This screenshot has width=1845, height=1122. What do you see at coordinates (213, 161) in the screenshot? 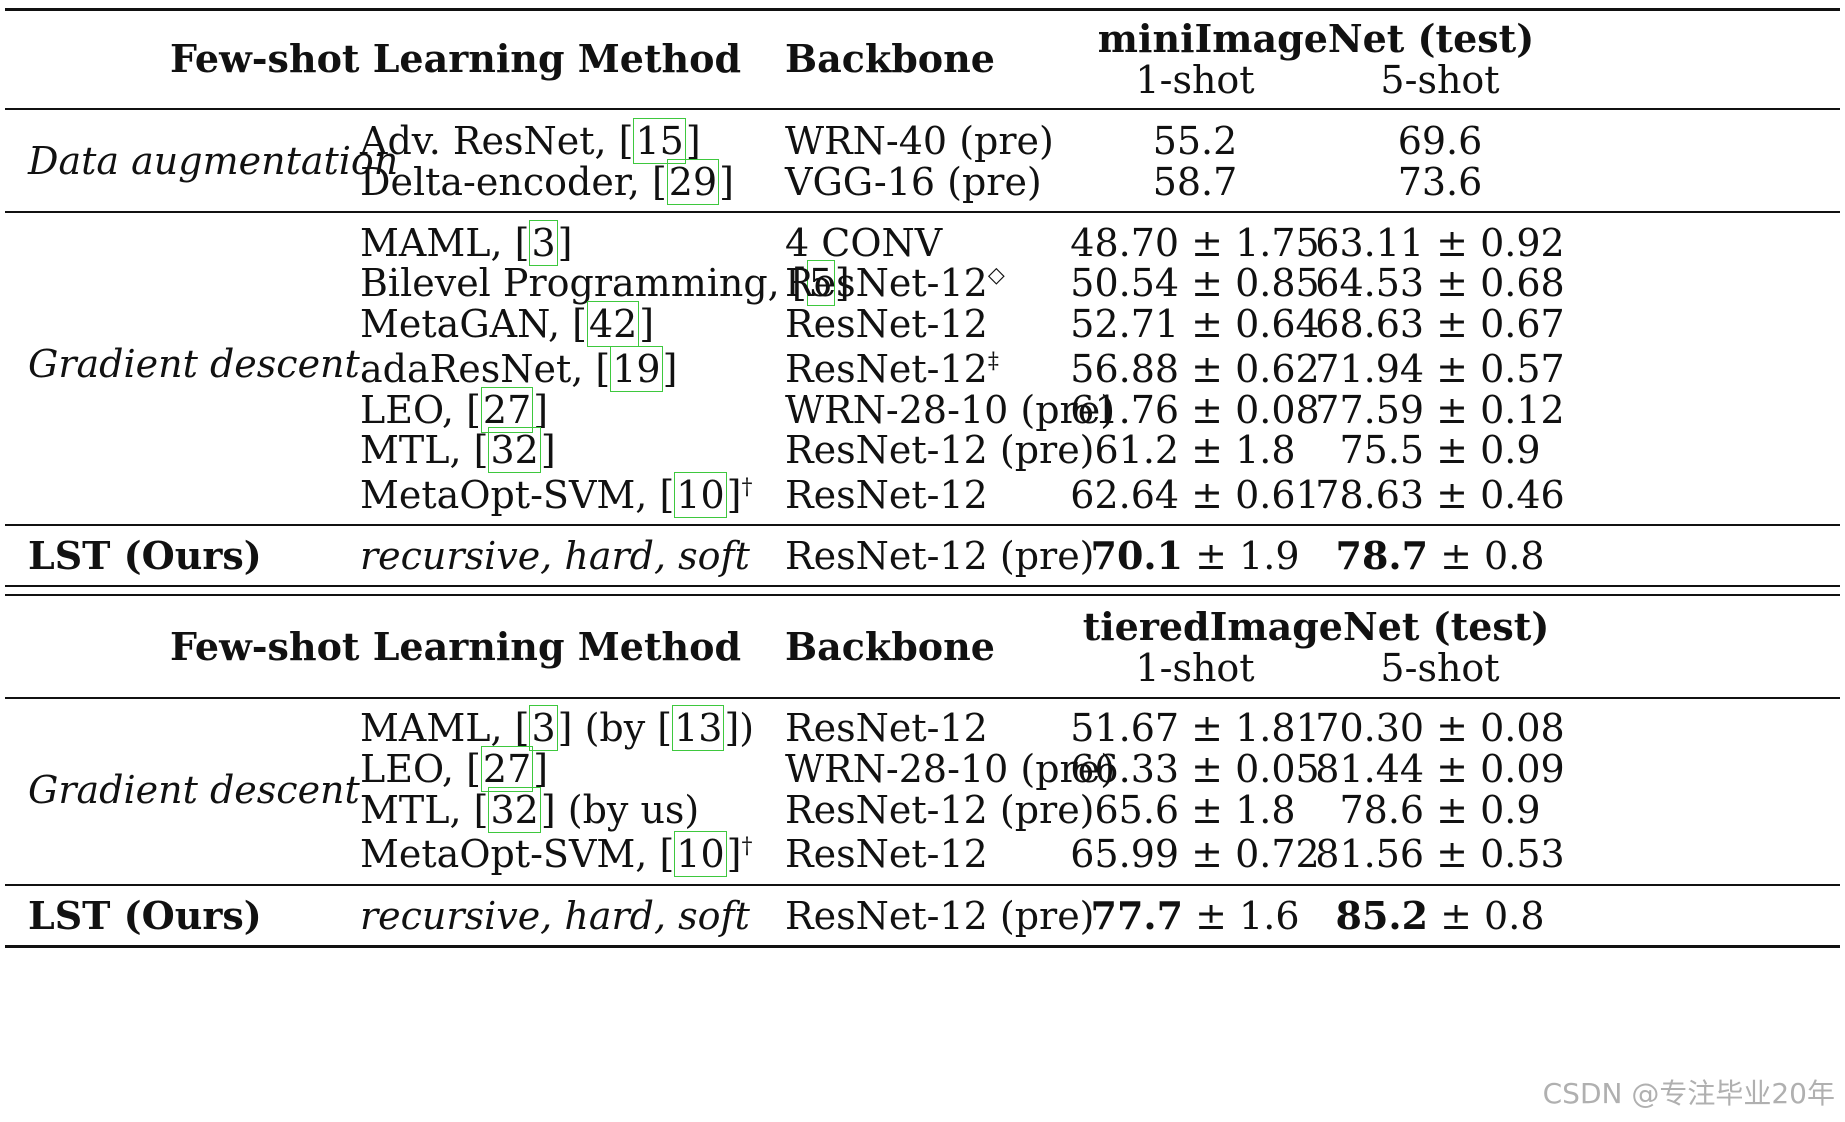
I see `group-label-data-augmentation: Data augmentation` at bounding box center [213, 161].